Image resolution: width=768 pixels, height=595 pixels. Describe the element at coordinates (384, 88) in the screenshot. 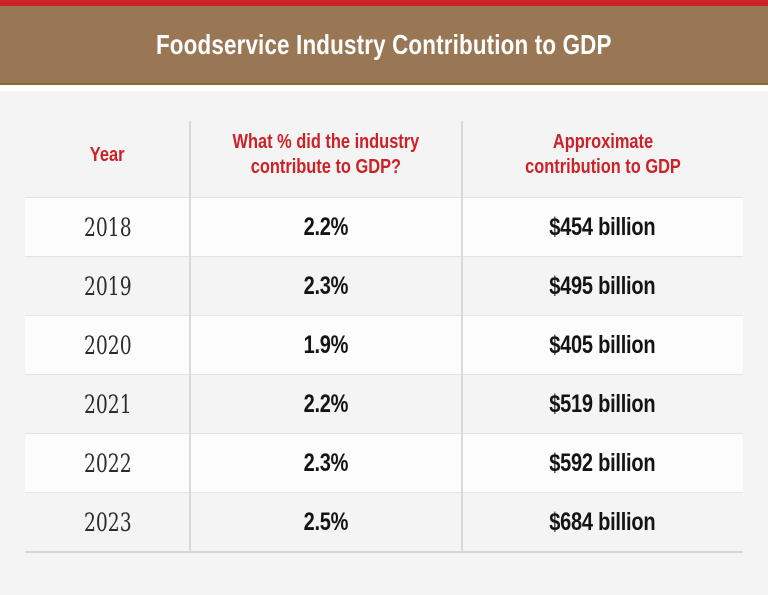

I see `banner-divider-gap` at that location.